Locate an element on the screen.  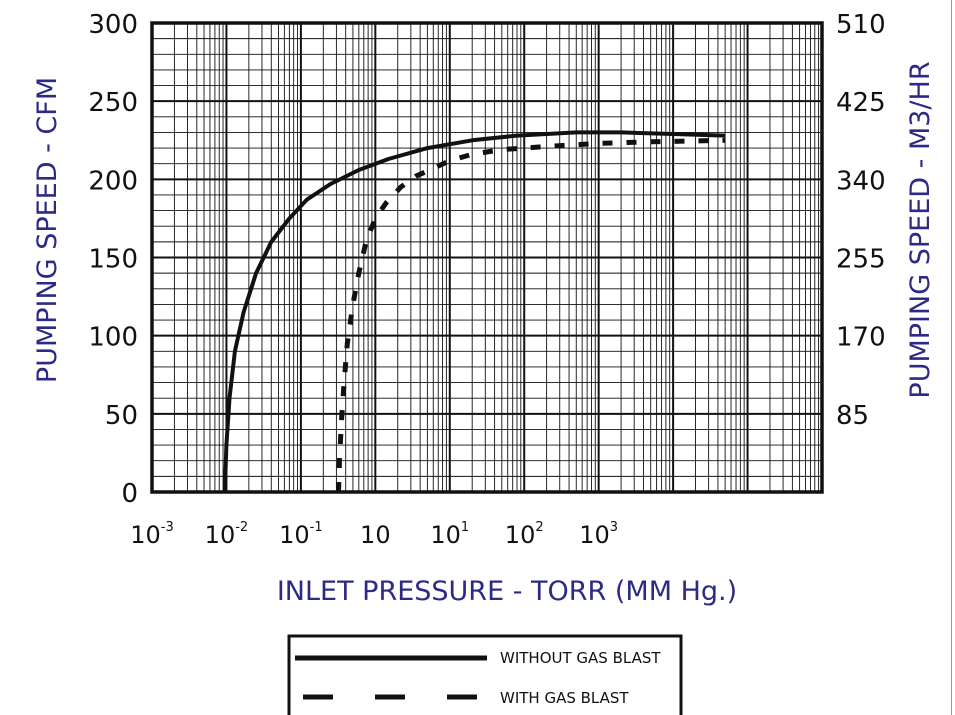
y2-tick-label: 510 is located at coordinates (861, 25).